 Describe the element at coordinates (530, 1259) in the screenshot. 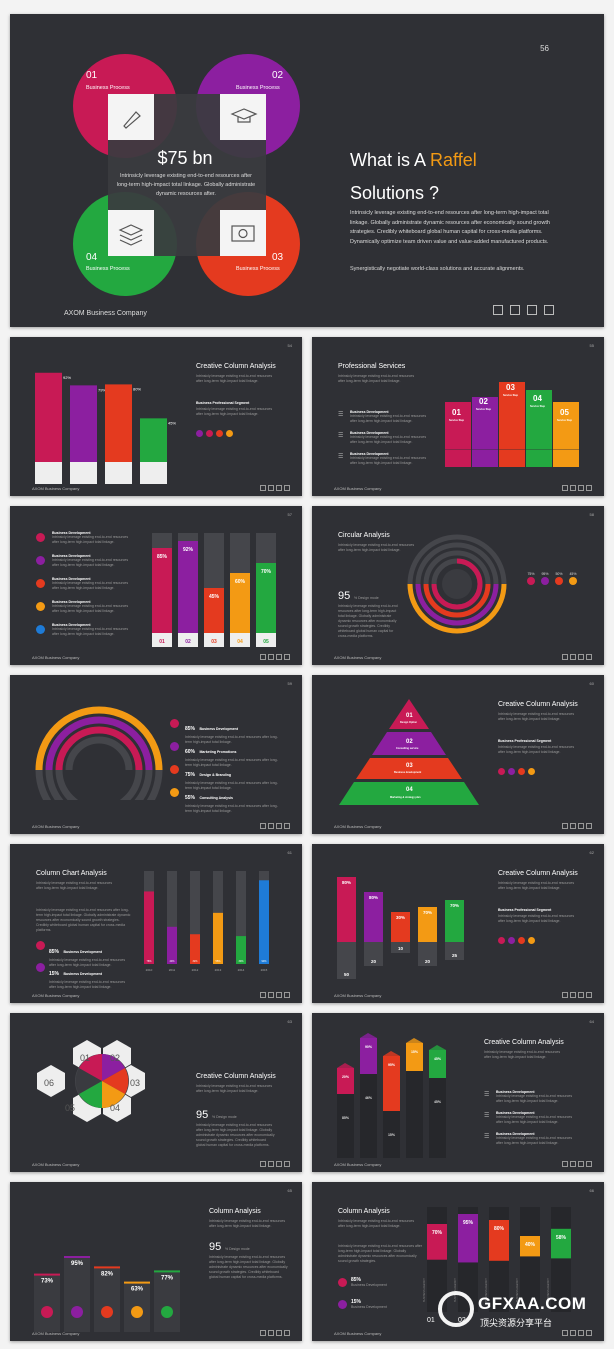

I see `bar-track` at that location.